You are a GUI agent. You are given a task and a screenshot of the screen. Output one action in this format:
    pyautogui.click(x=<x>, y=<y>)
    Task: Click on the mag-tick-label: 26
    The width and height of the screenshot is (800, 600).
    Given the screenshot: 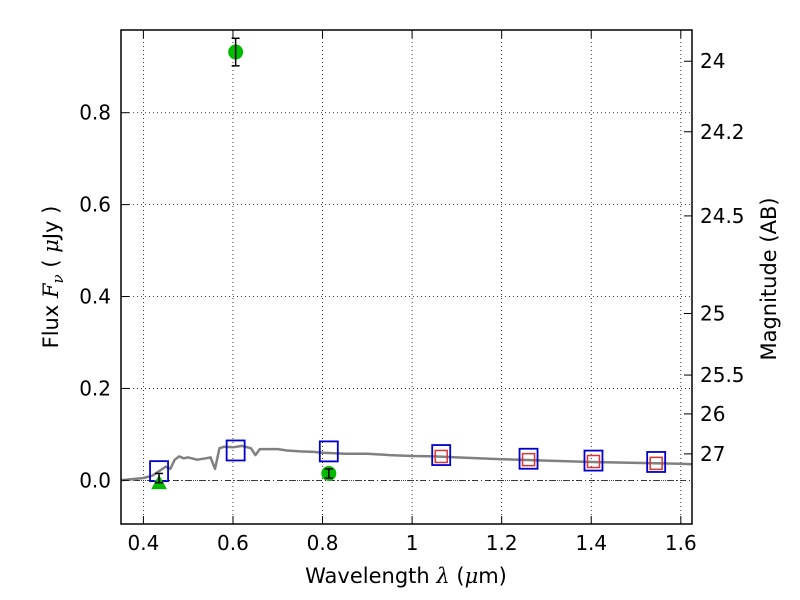 What is the action you would take?
    pyautogui.click(x=712, y=414)
    